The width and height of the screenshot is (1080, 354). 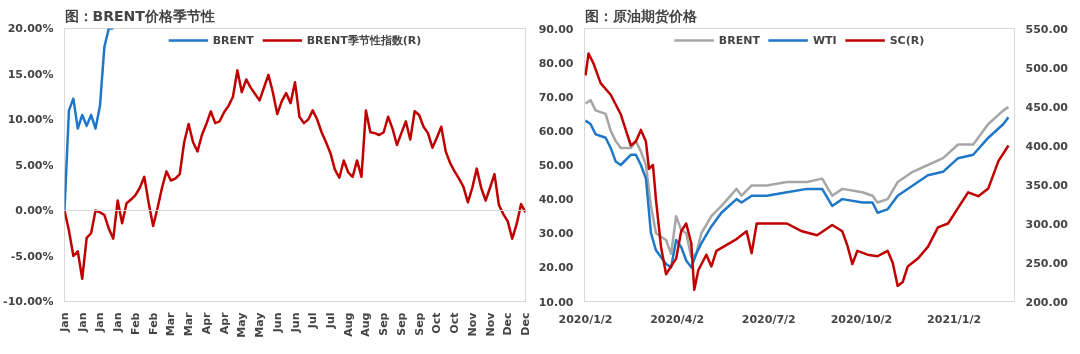 What do you see at coordinates (1047, 263) in the screenshot?
I see `y2-tick-label: 250.00` at bounding box center [1047, 263].